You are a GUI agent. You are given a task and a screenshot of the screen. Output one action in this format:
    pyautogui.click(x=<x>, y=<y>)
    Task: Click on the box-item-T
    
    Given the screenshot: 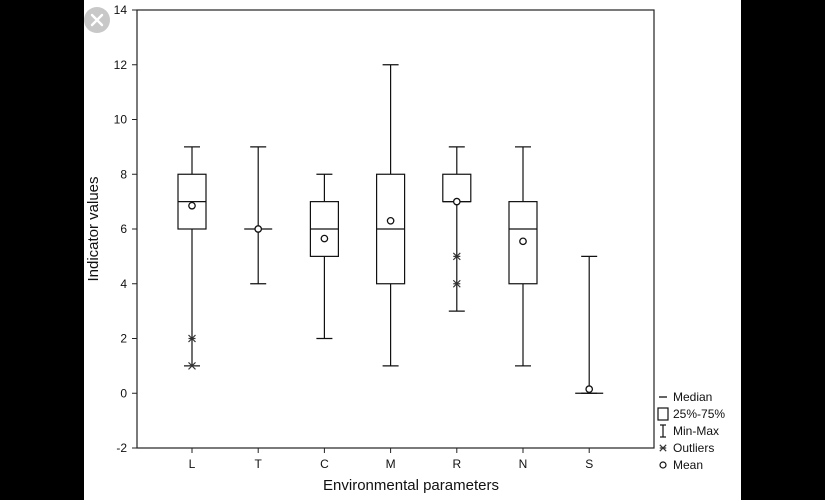 What is the action you would take?
    pyautogui.click(x=258, y=215)
    